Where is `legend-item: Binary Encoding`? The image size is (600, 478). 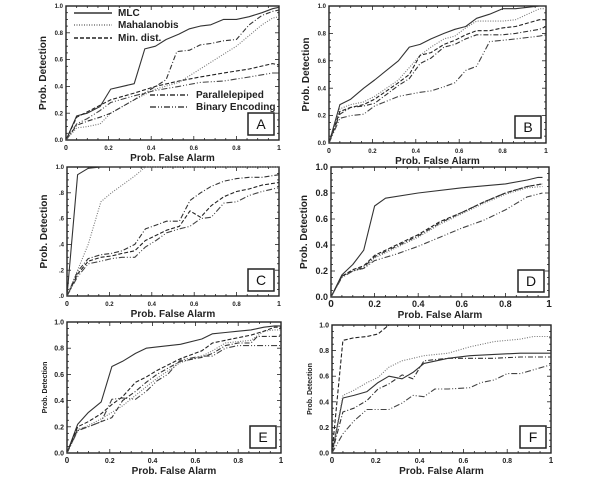 legend-item: Binary Encoding is located at coordinates (212, 107).